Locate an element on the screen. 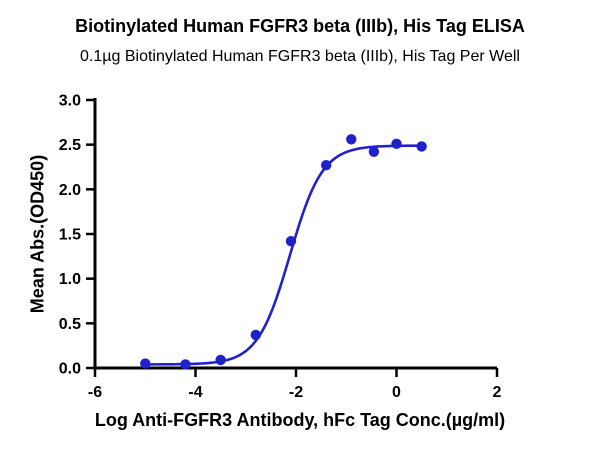 The height and width of the screenshot is (459, 600). x-tick-label: 0 is located at coordinates (396, 392).